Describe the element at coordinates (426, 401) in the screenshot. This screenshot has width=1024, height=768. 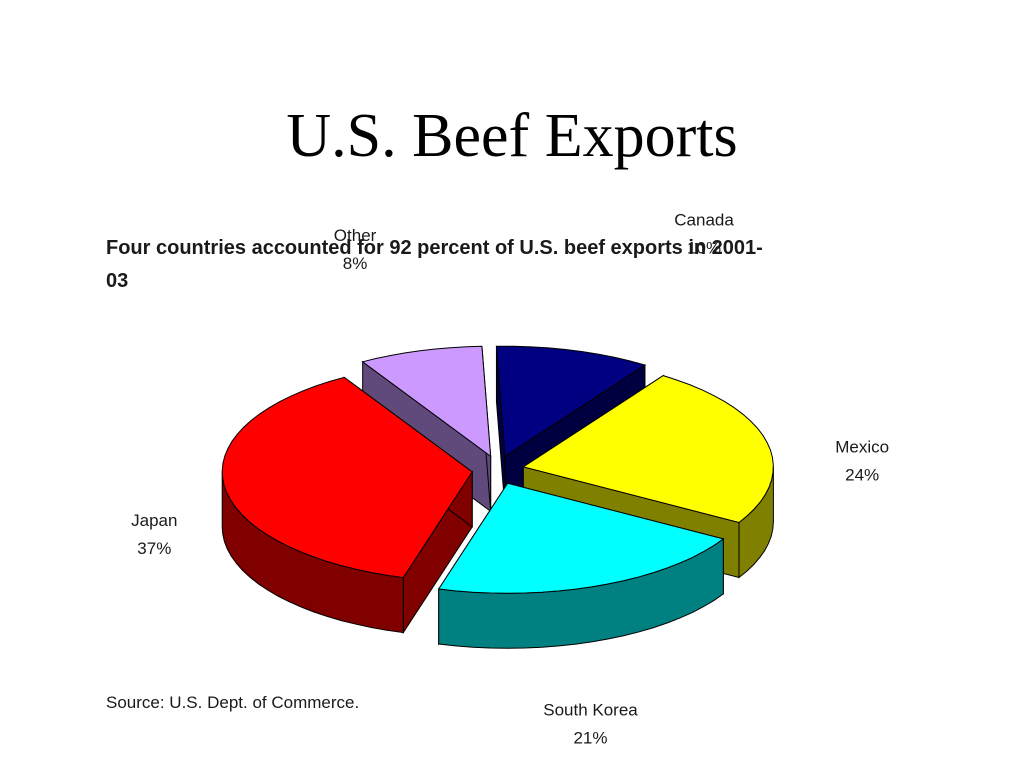
I see `slice-top-other` at that location.